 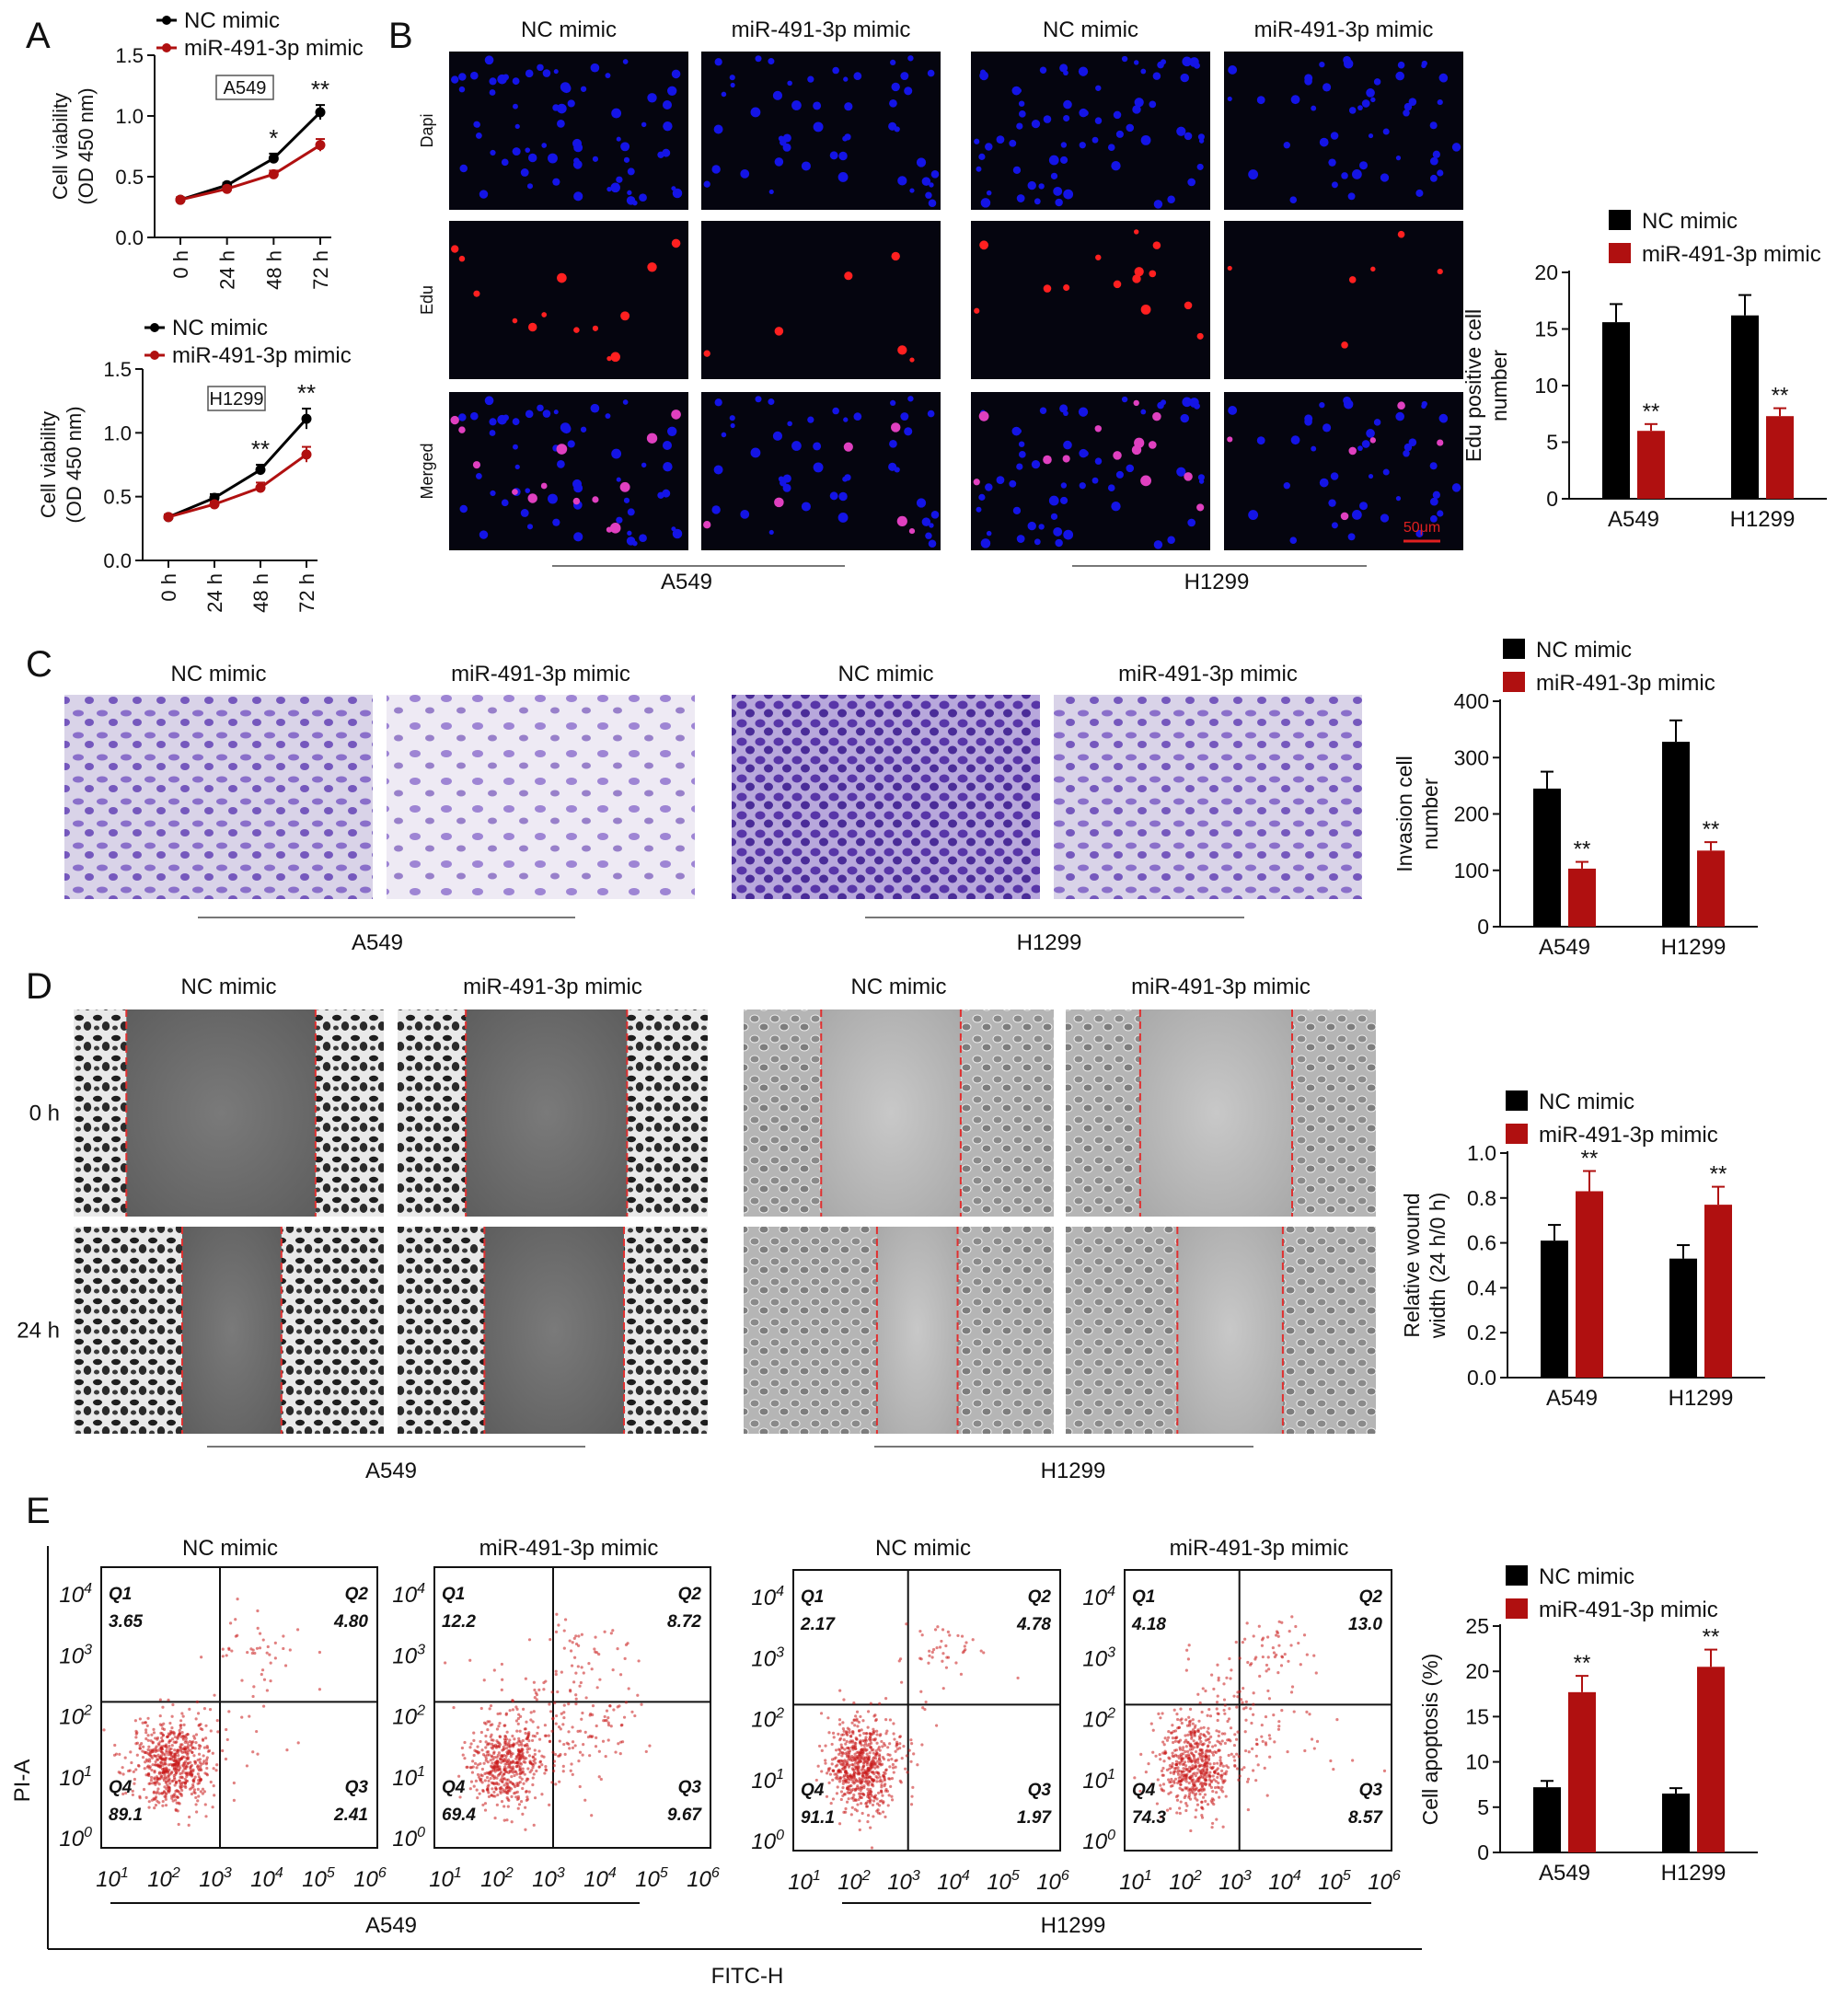 What do you see at coordinates (821, 300) in the screenshot?
I see `image-background` at bounding box center [821, 300].